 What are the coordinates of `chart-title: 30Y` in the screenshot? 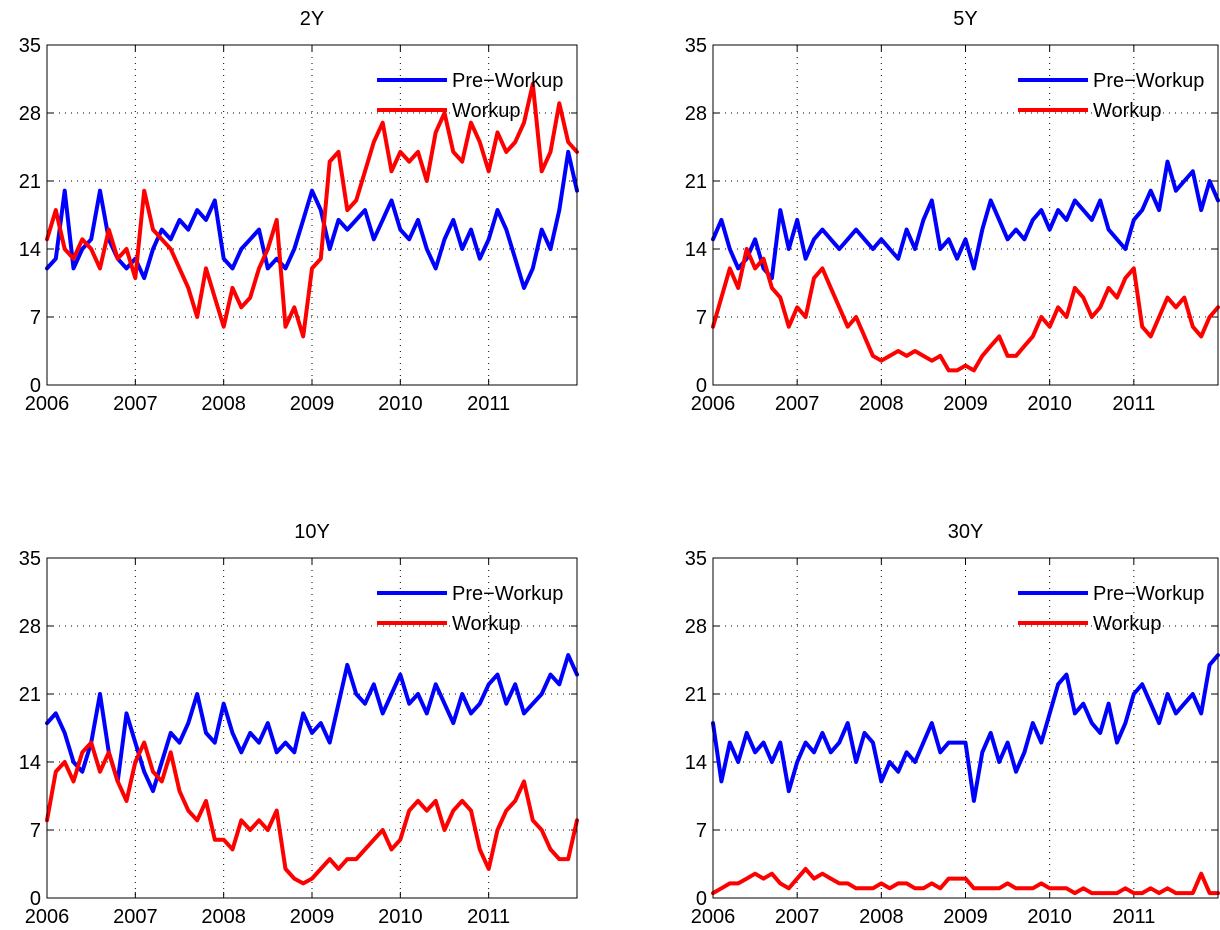 It's located at (966, 532).